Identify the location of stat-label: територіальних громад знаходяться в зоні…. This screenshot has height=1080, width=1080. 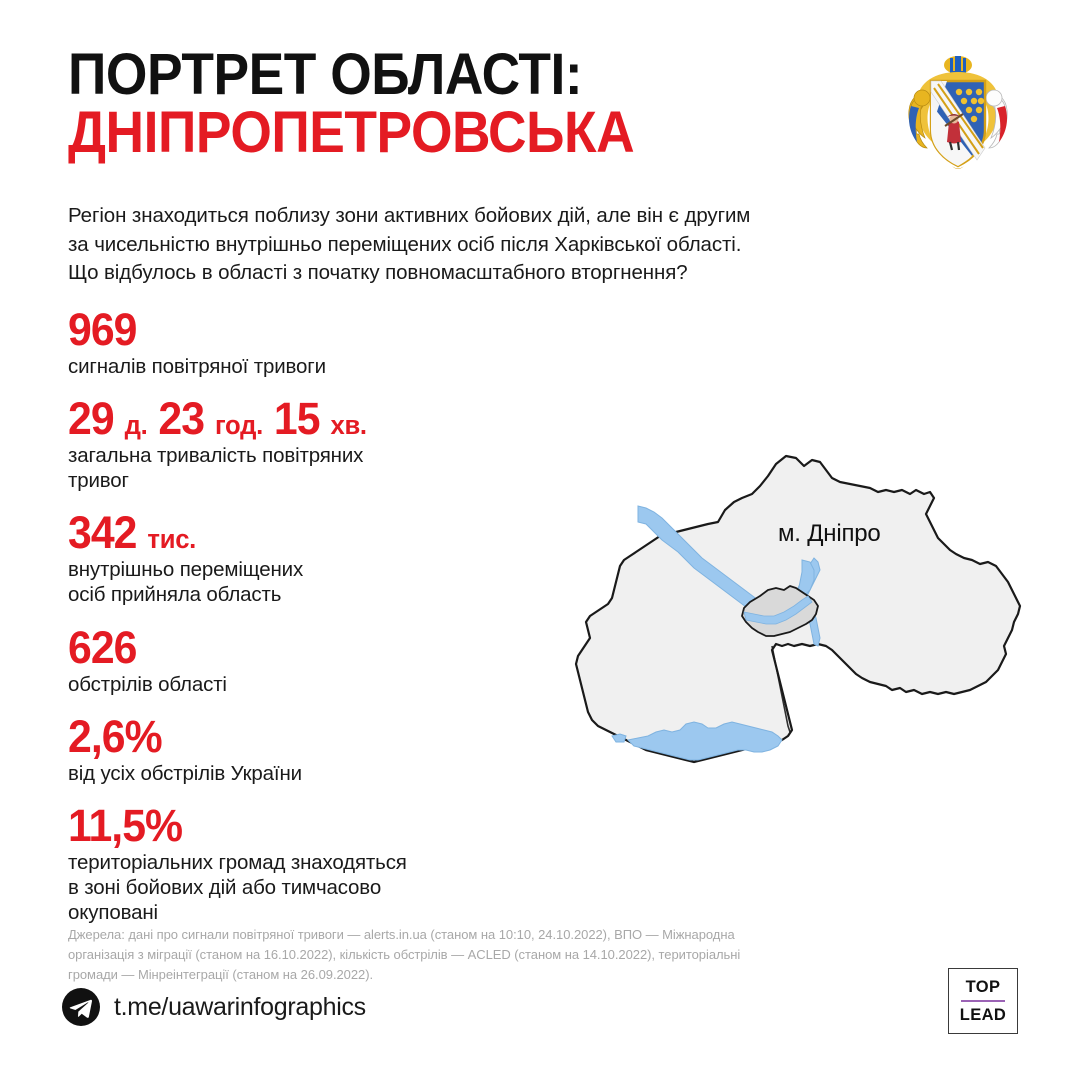
(237, 887).